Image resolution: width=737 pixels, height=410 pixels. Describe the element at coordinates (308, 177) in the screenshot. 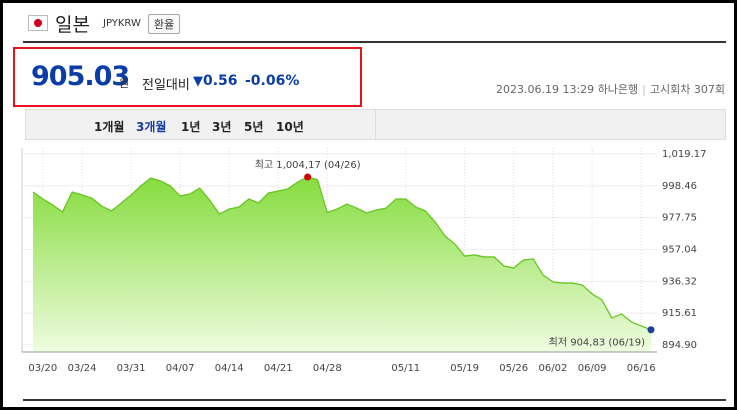

I see `high-marker` at that location.